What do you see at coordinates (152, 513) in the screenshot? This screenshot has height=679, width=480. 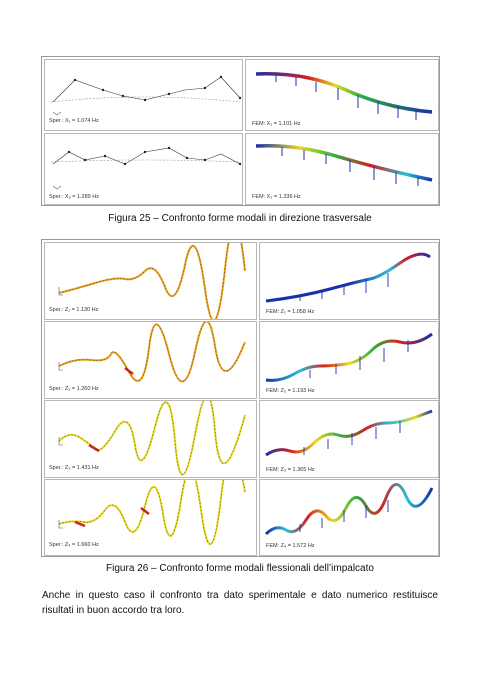 I see `exp-mode-shape-z4` at bounding box center [152, 513].